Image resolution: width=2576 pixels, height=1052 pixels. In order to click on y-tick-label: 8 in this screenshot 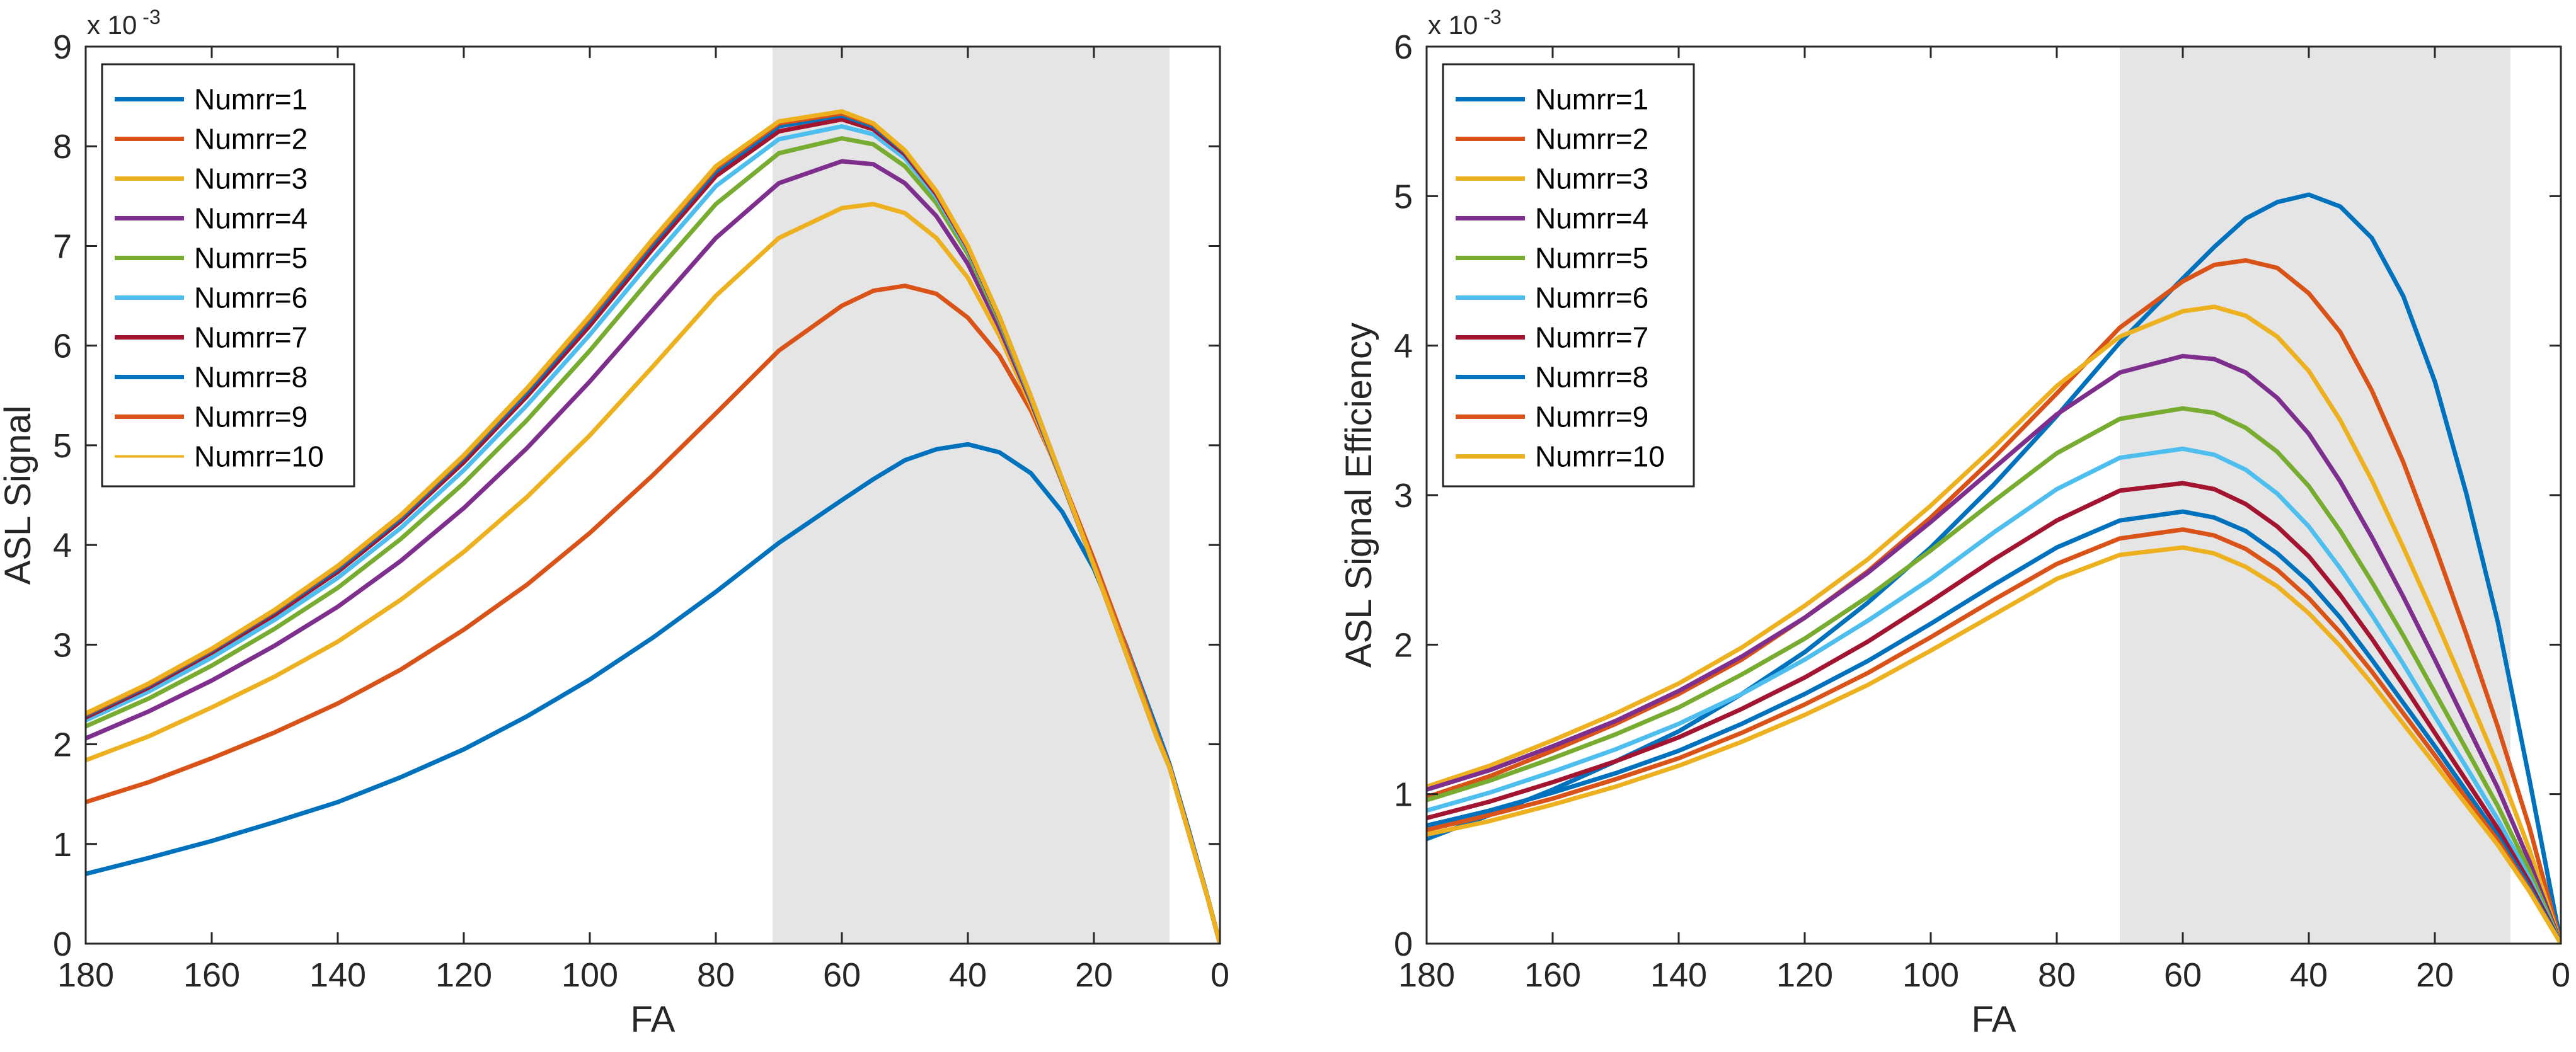, I will do `click(62, 147)`.